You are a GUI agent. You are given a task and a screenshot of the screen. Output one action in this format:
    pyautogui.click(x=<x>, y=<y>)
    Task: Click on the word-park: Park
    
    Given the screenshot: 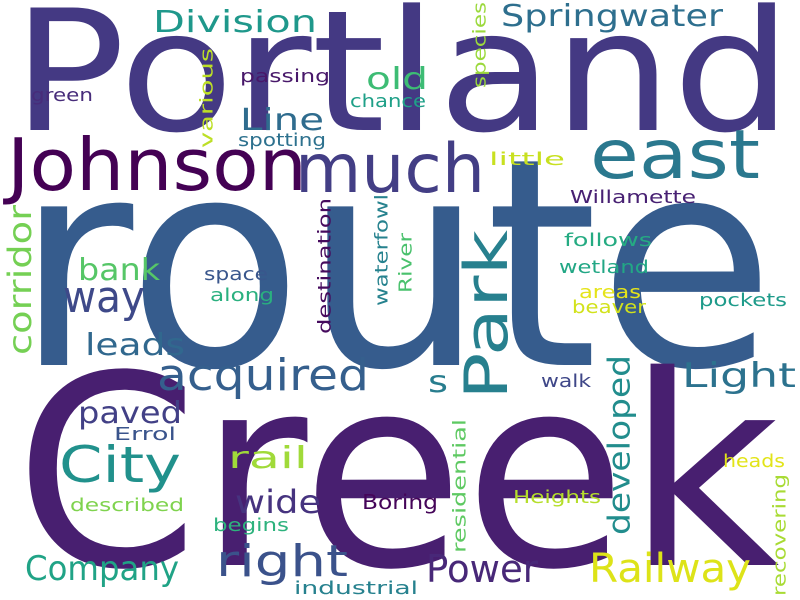 What is the action you would take?
    pyautogui.click(x=487, y=315)
    